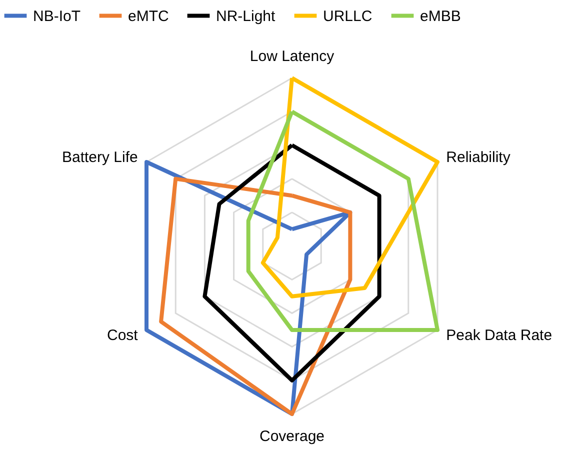 This screenshot has height=449, width=583. What do you see at coordinates (57, 16) in the screenshot?
I see `legend-label: NB-IoT` at bounding box center [57, 16].